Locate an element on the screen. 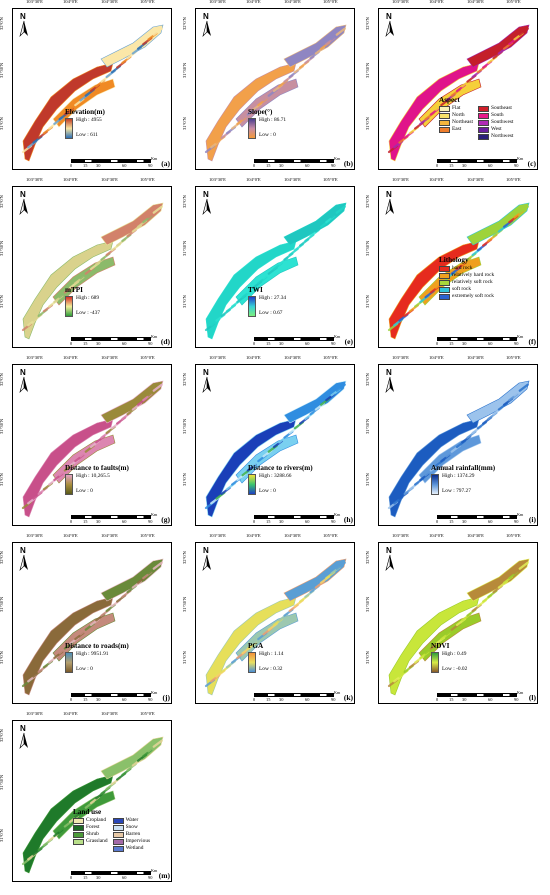  legend-class: Southwest is located at coordinates (495, 123).